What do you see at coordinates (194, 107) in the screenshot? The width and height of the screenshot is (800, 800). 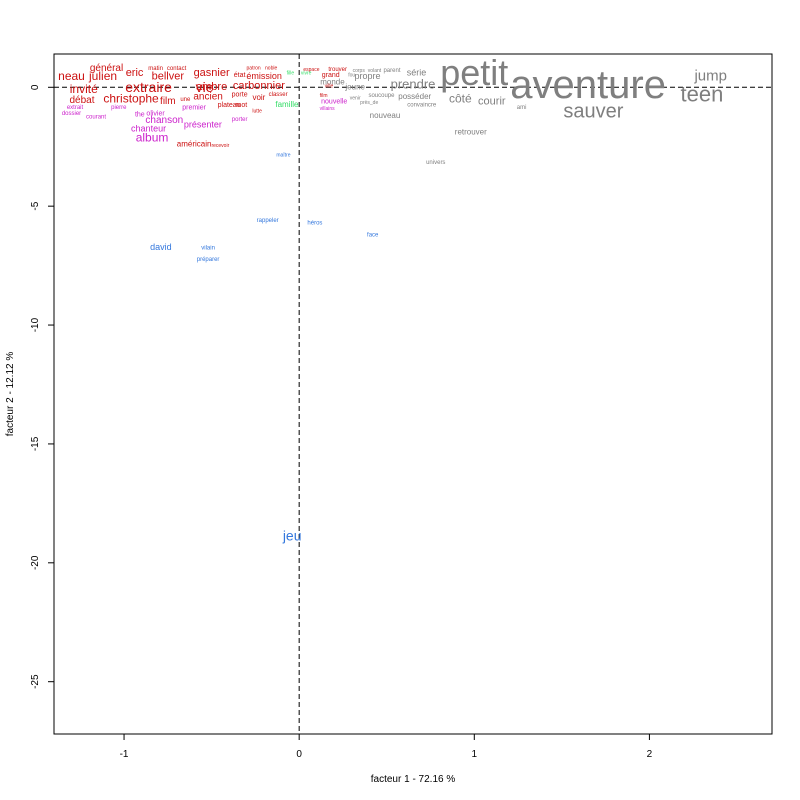 I see `word-label: premier` at bounding box center [194, 107].